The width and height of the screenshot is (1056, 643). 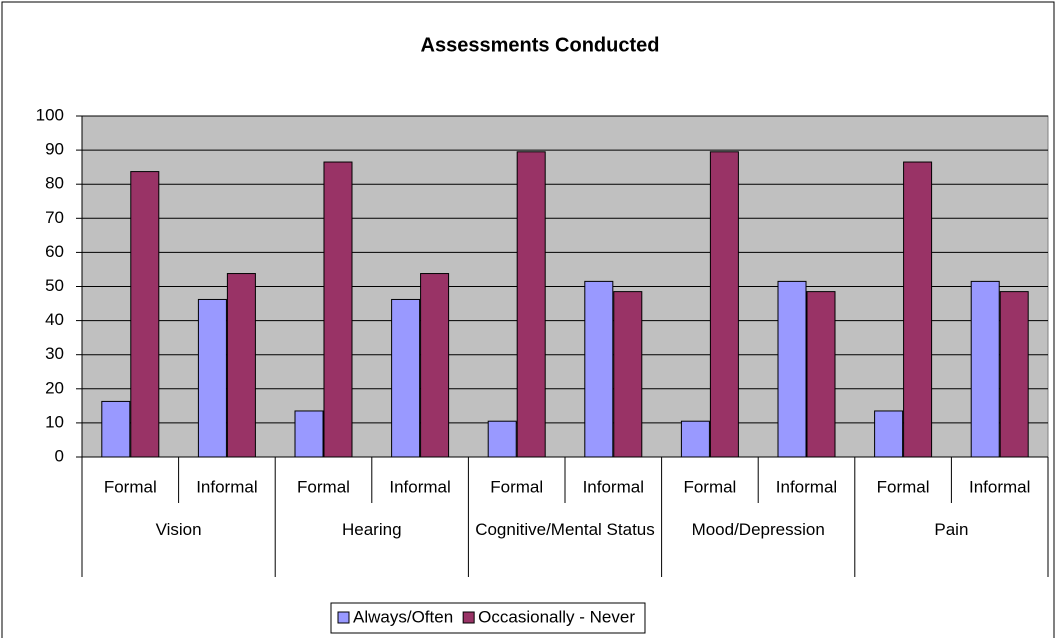 I want to click on group-label-box: Cognitive/Mental Status, so click(x=565, y=529).